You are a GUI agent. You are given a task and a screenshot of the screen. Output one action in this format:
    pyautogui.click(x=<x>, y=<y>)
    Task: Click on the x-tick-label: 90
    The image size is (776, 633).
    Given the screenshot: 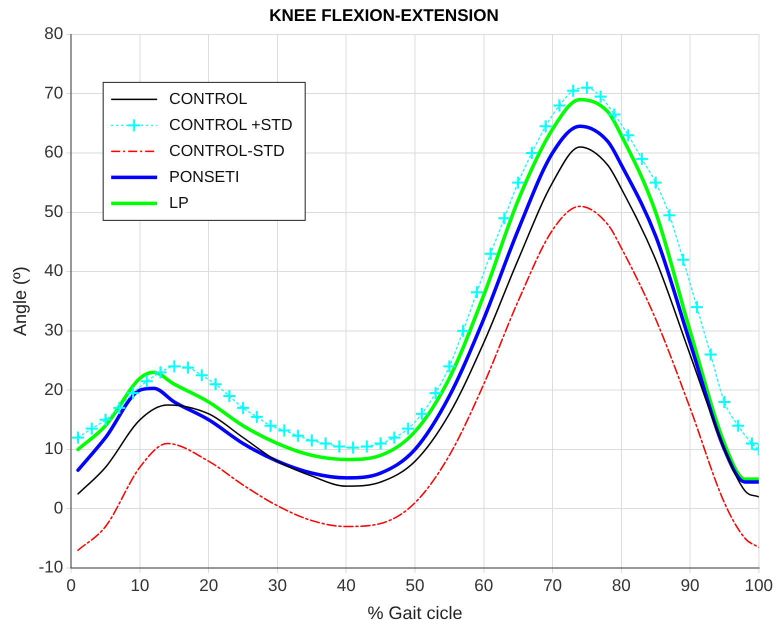 What is the action you would take?
    pyautogui.click(x=690, y=585)
    